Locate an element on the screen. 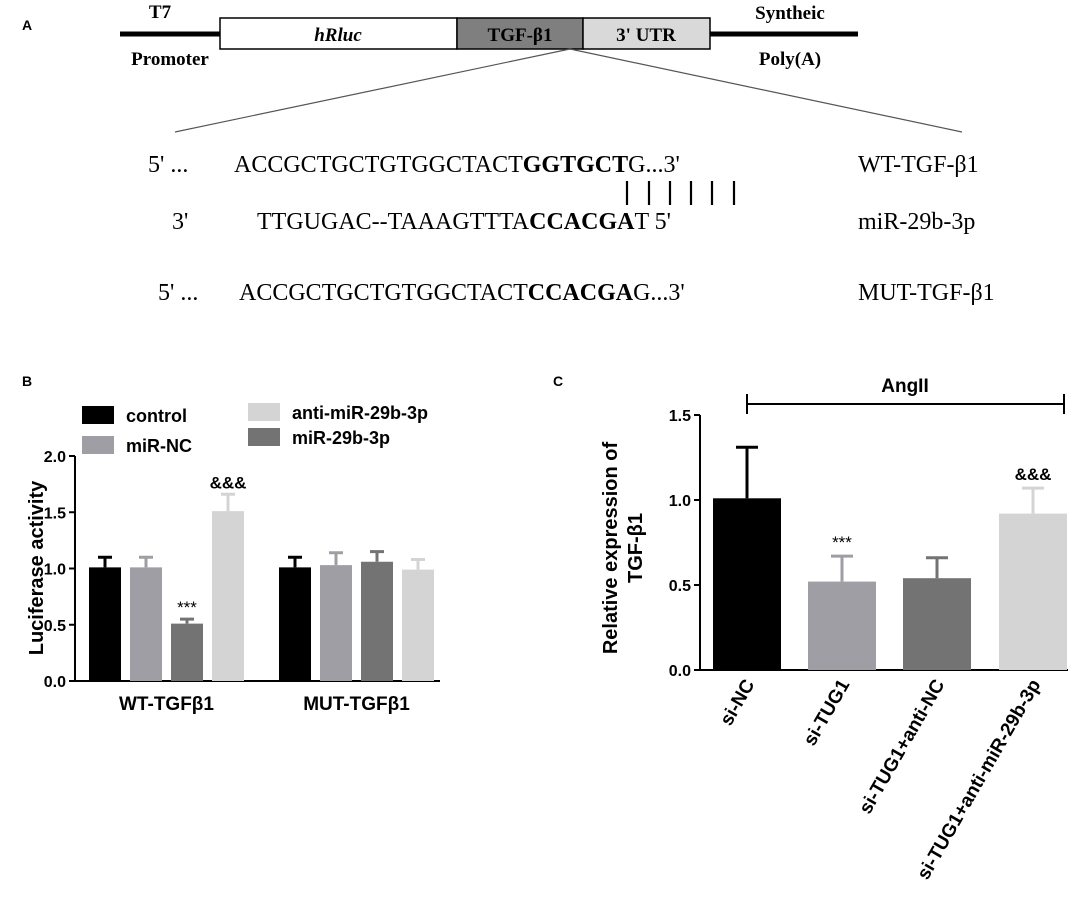 The image size is (1084, 906). t7-label: T7 is located at coordinates (160, 12).